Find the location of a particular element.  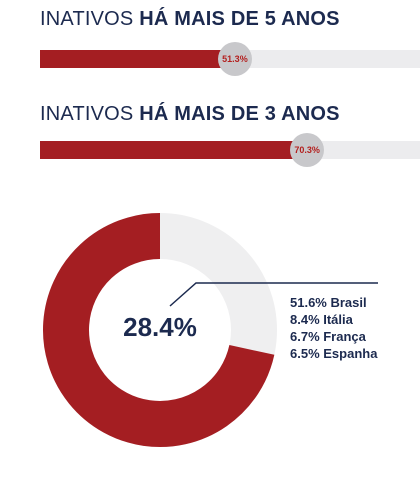

progress-track-5-years: 51.3% is located at coordinates (230, 59).